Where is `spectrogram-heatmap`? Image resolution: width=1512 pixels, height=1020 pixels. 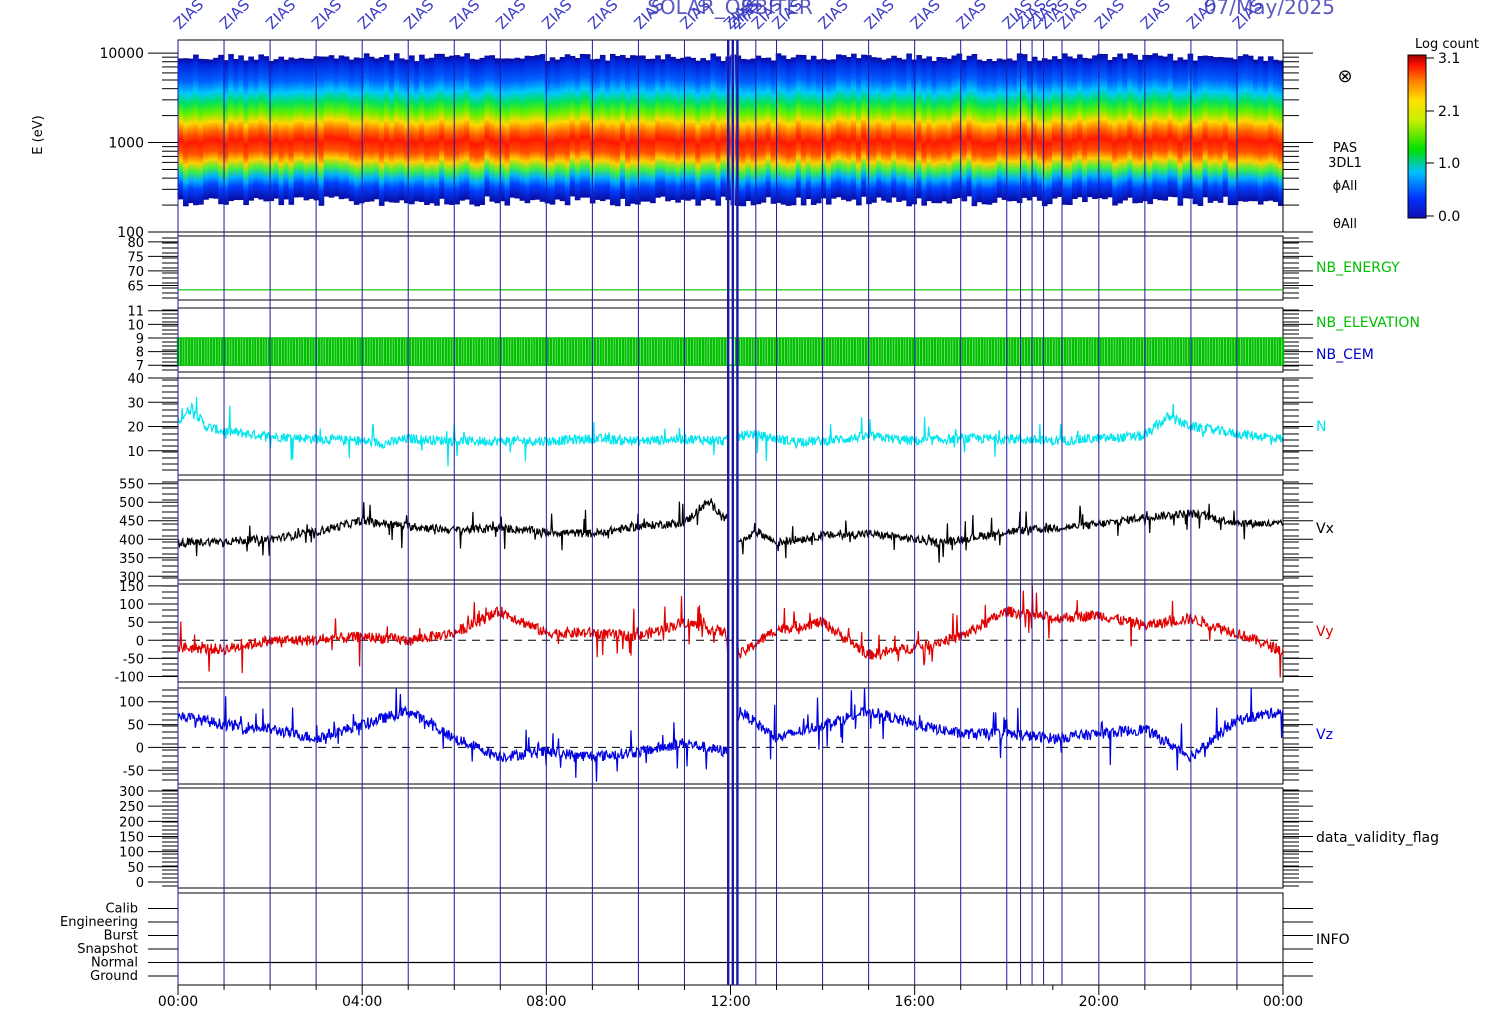
spectrogram-heatmap is located at coordinates (731, 136).